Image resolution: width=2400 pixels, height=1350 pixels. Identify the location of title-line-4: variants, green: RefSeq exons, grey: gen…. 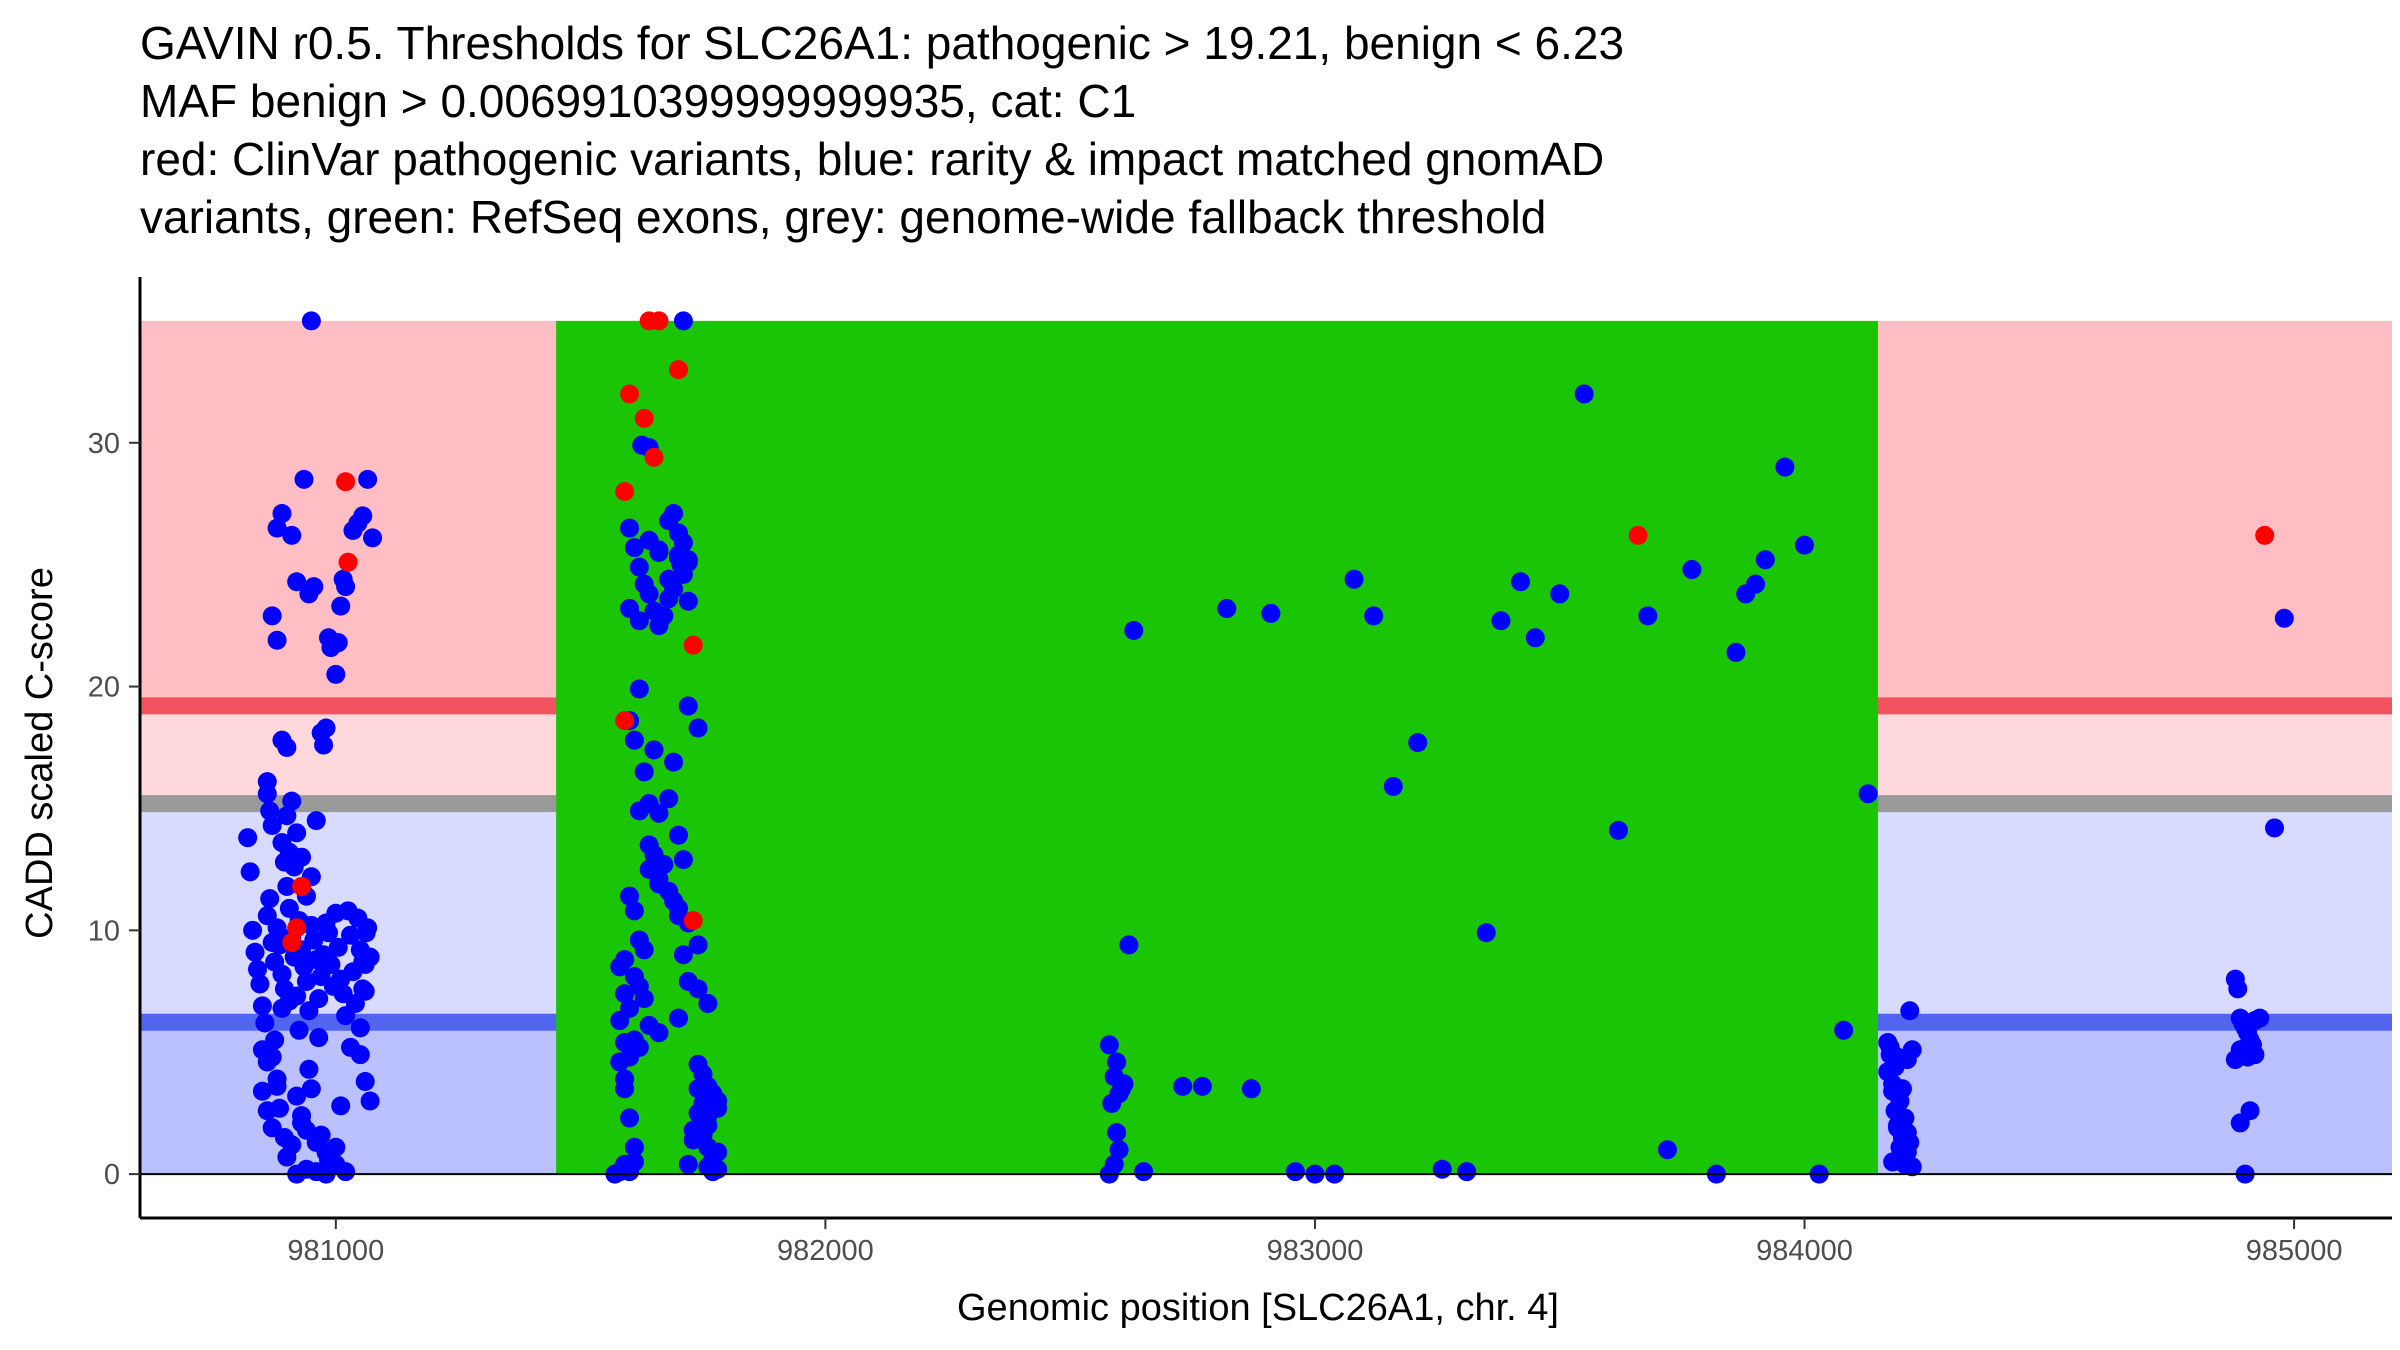
(843, 217).